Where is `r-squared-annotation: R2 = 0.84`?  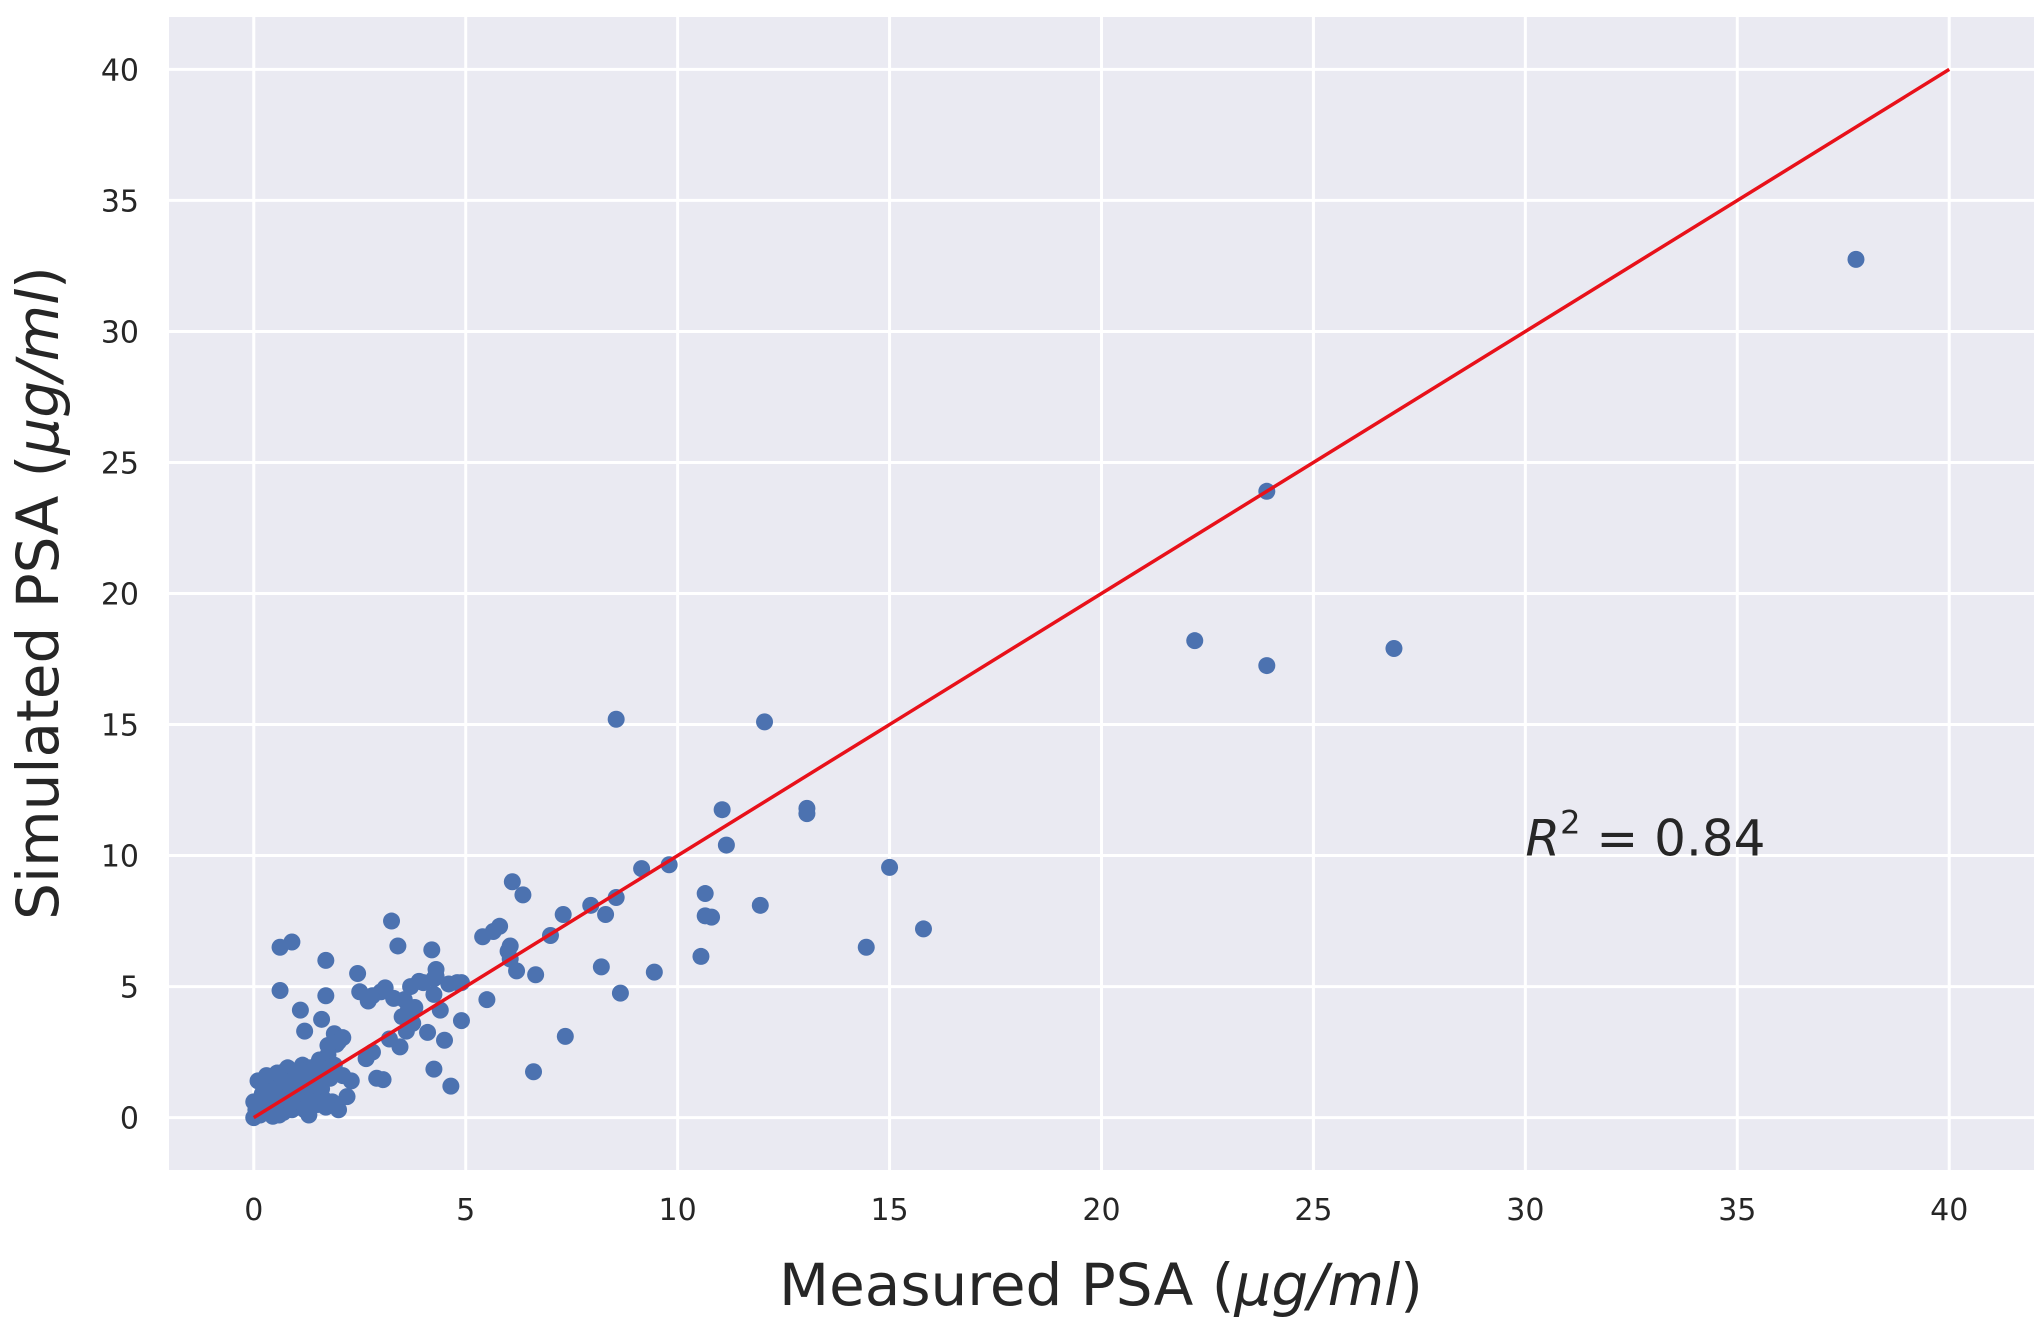 r-squared-annotation: R2 = 0.84 is located at coordinates (1645, 836).